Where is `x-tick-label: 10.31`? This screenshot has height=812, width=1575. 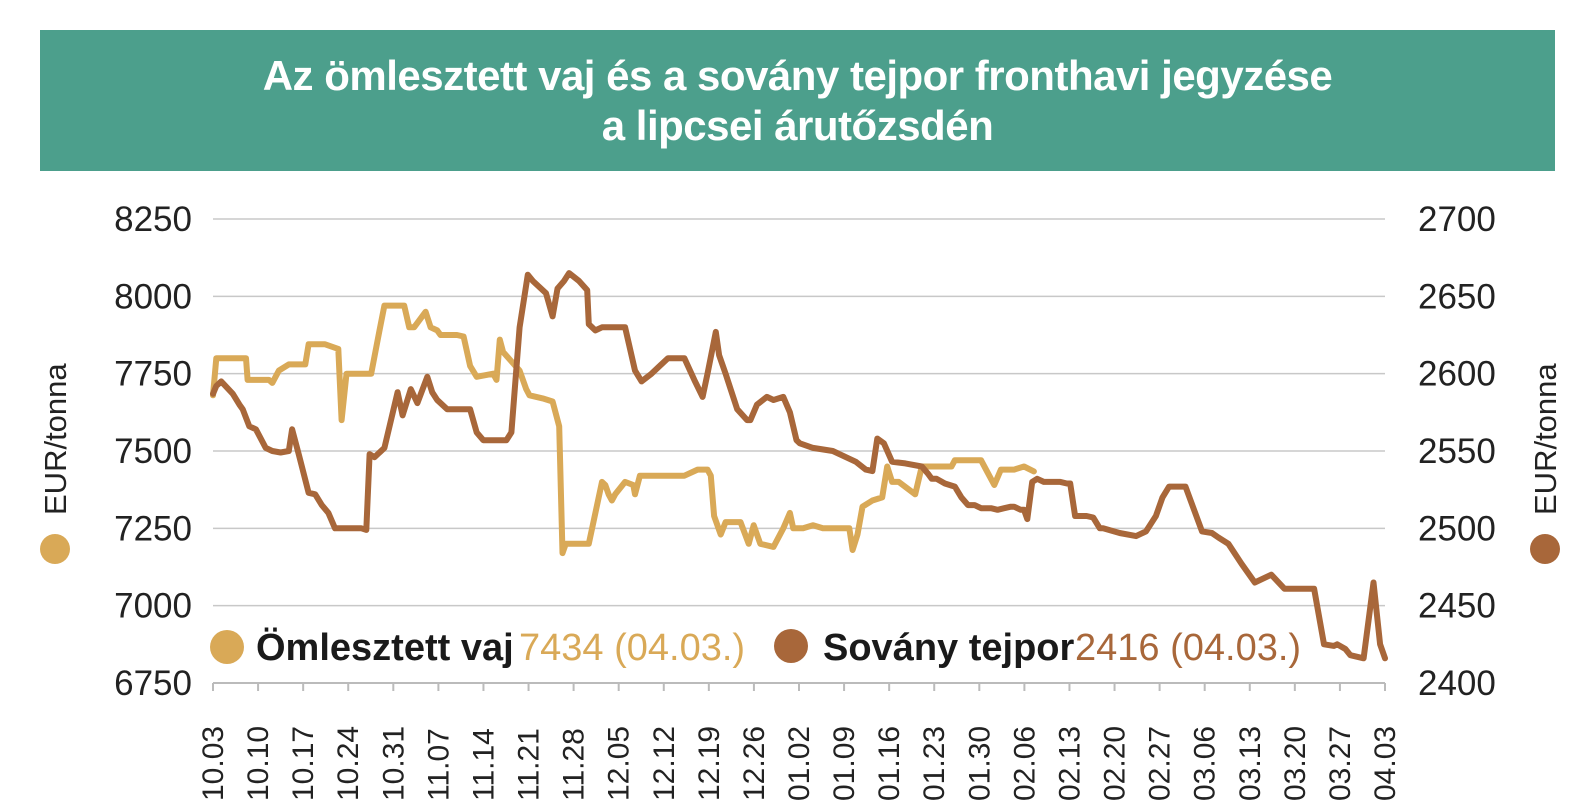 x-tick-label: 10.31 is located at coordinates (393, 763).